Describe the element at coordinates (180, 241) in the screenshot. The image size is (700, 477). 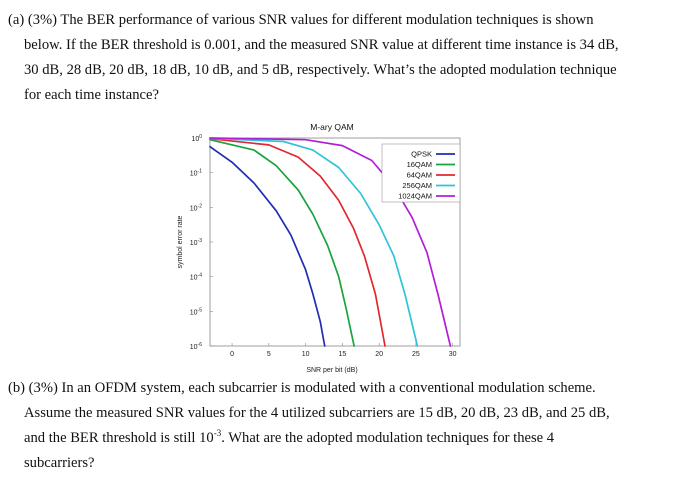
I see `y-axis-label: symbol error rate` at that location.